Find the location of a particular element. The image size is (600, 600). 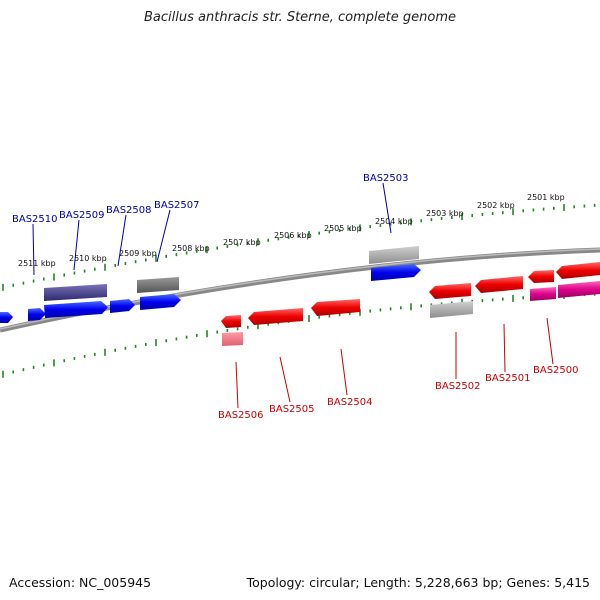

gene-label-bas2503: BAS2503 is located at coordinates (386, 178).